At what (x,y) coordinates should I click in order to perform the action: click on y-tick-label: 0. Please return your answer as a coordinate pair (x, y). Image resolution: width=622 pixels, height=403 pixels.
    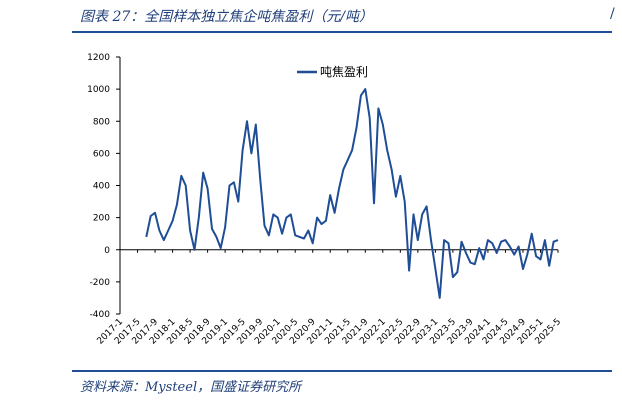
    Looking at the image, I should click on (107, 251).